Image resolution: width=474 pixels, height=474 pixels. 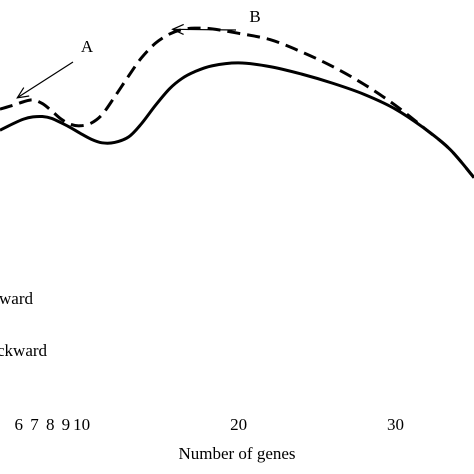 What do you see at coordinates (24, 324) in the screenshot?
I see `legend: ward ckward` at bounding box center [24, 324].